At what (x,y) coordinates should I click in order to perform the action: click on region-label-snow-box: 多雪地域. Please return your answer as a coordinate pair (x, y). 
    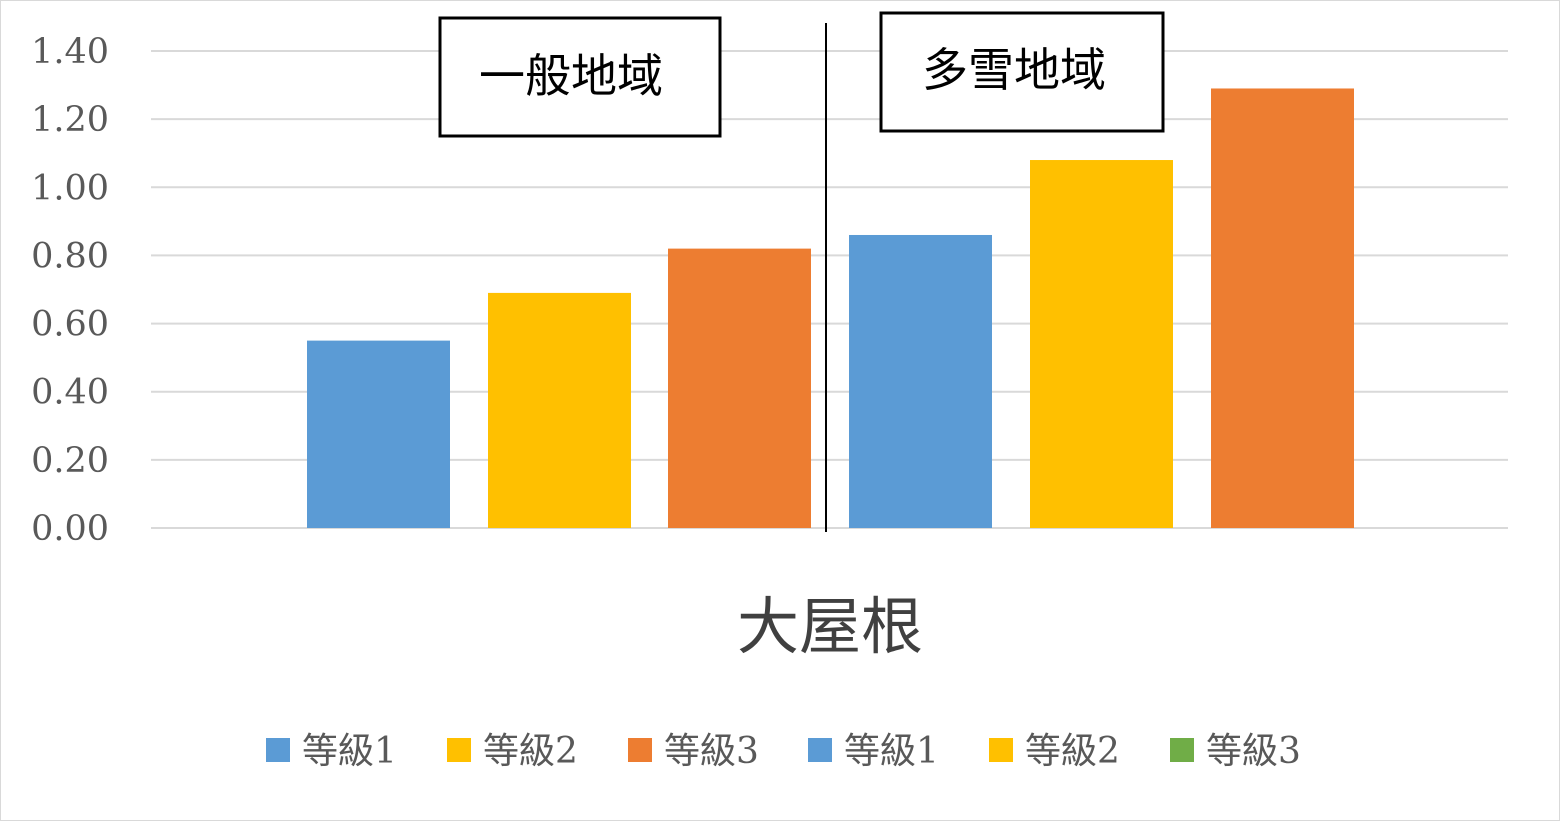
    Looking at the image, I should click on (1022, 72).